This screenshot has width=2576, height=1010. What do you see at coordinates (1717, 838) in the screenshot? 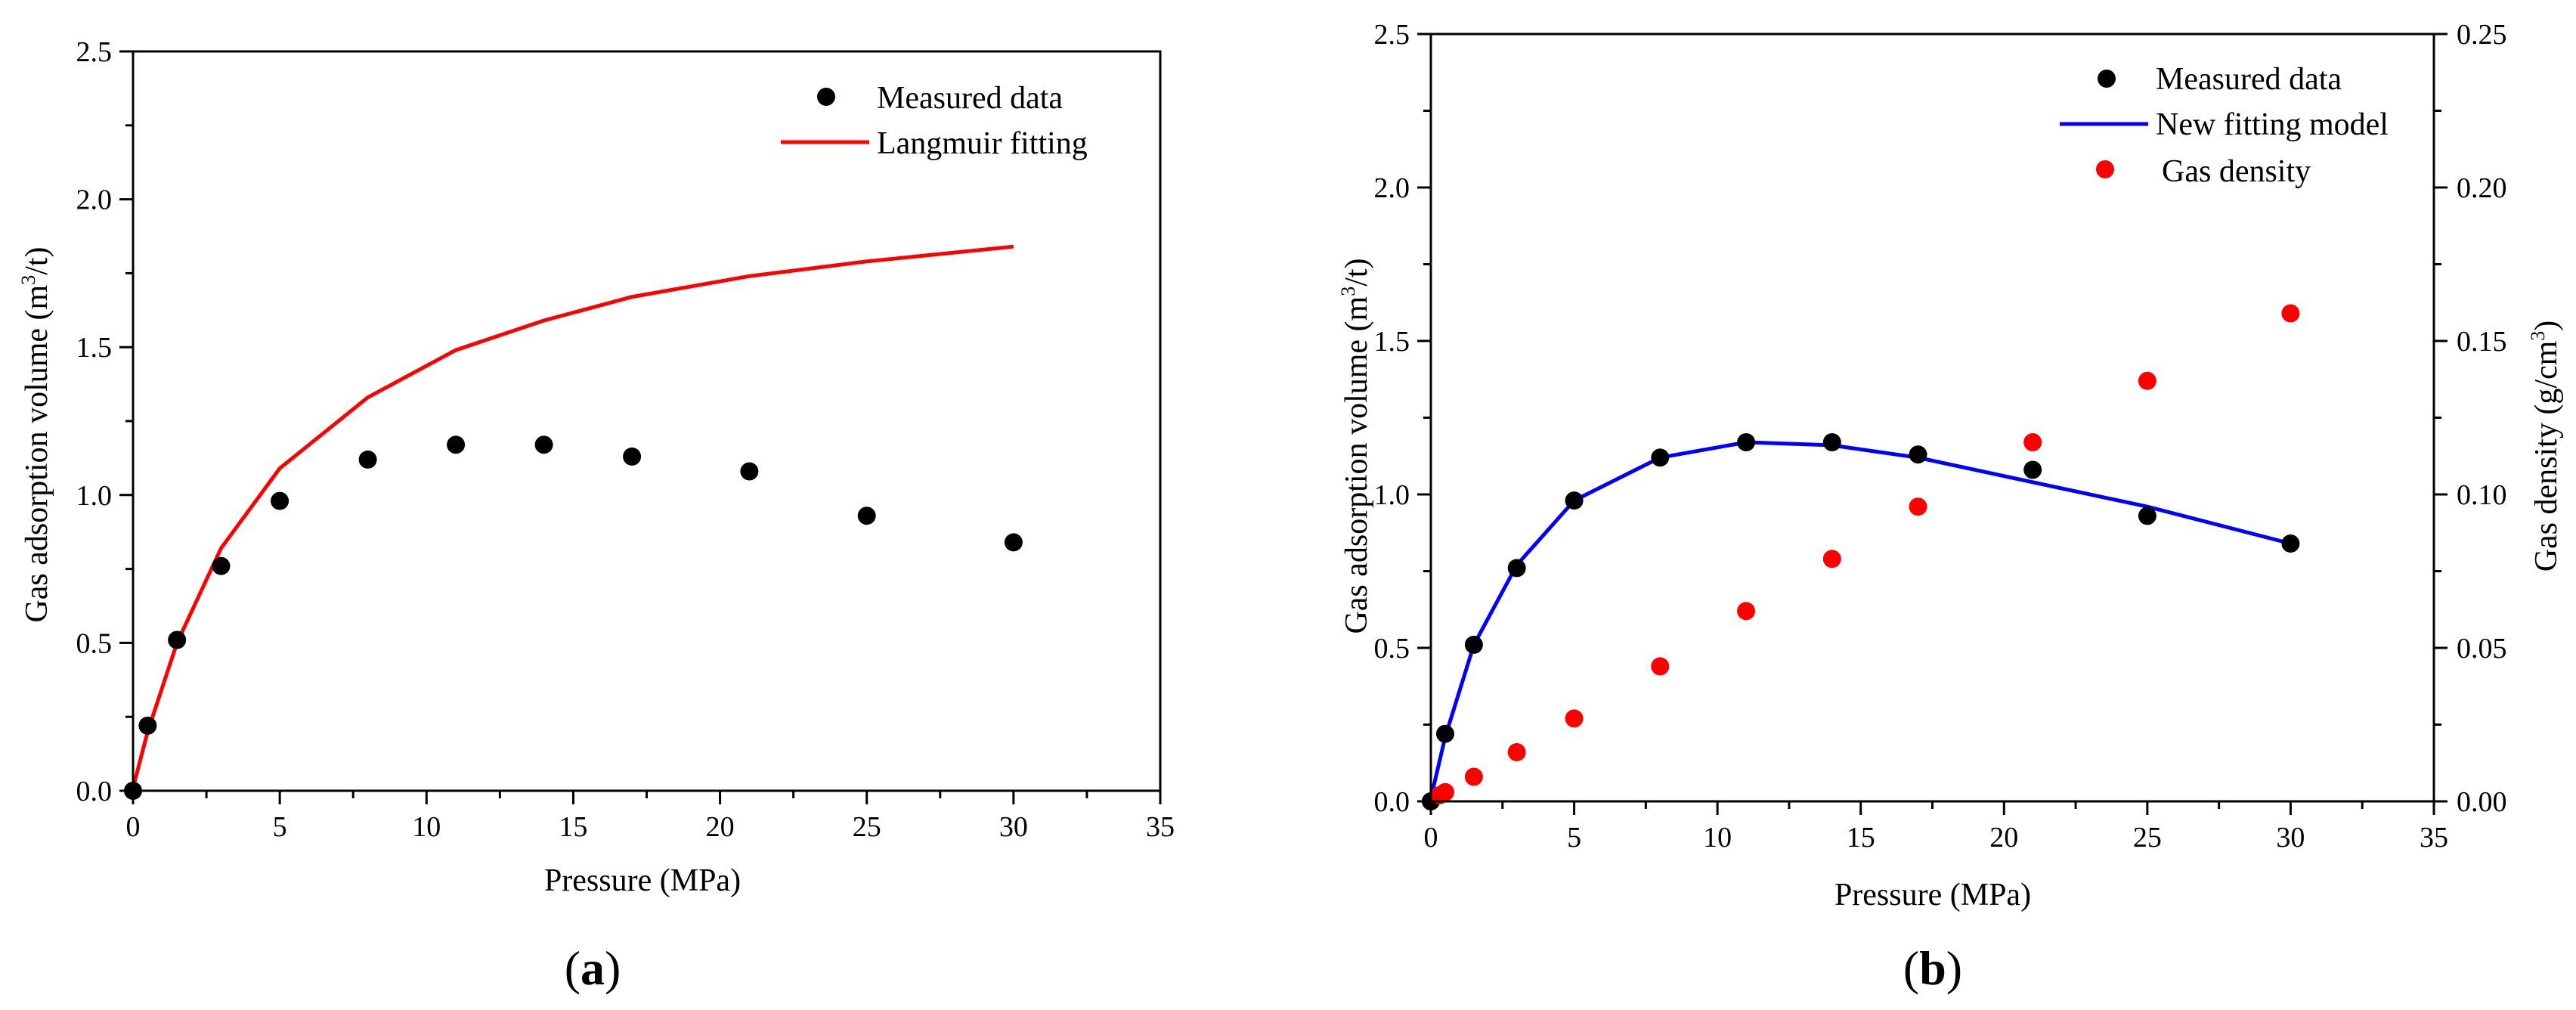
I see `panel-b-x-tick-label: 10` at bounding box center [1717, 838].